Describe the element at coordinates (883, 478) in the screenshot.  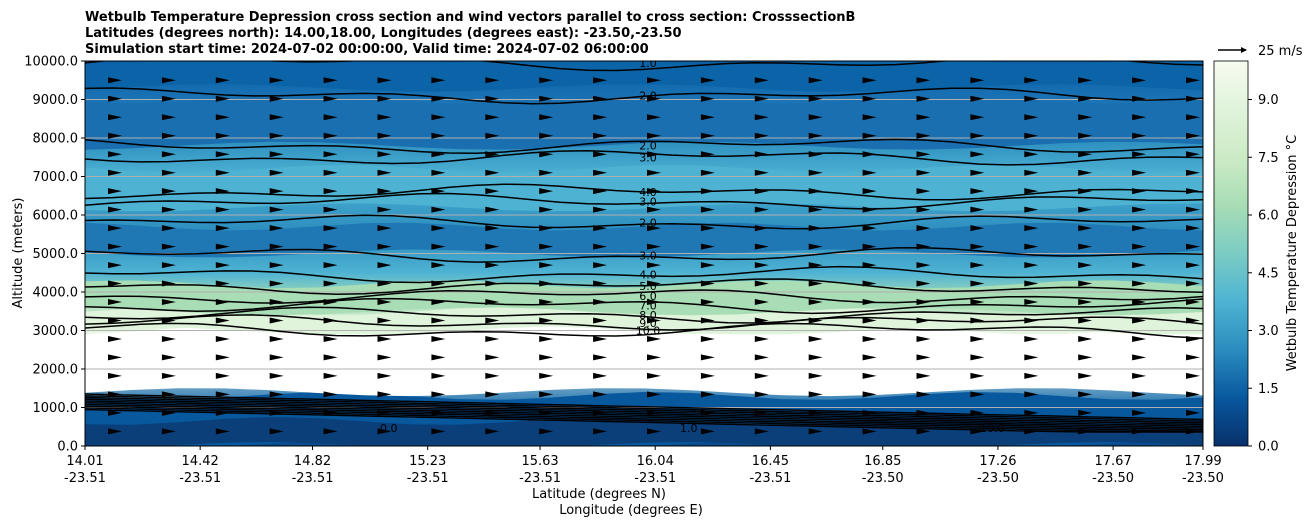
I see `x-tick-label-longitude: -23.50` at that location.